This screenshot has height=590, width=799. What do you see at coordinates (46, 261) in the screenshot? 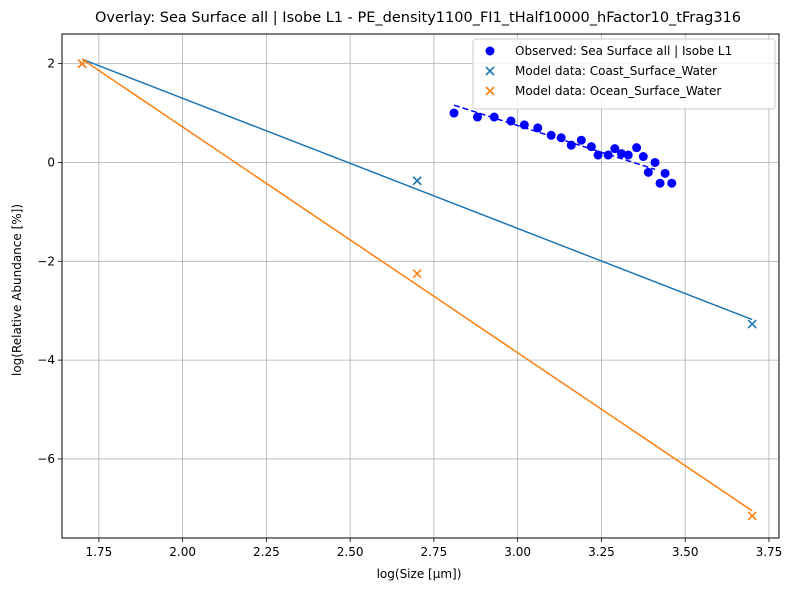
I see `y-tick-label: −2` at bounding box center [46, 261].